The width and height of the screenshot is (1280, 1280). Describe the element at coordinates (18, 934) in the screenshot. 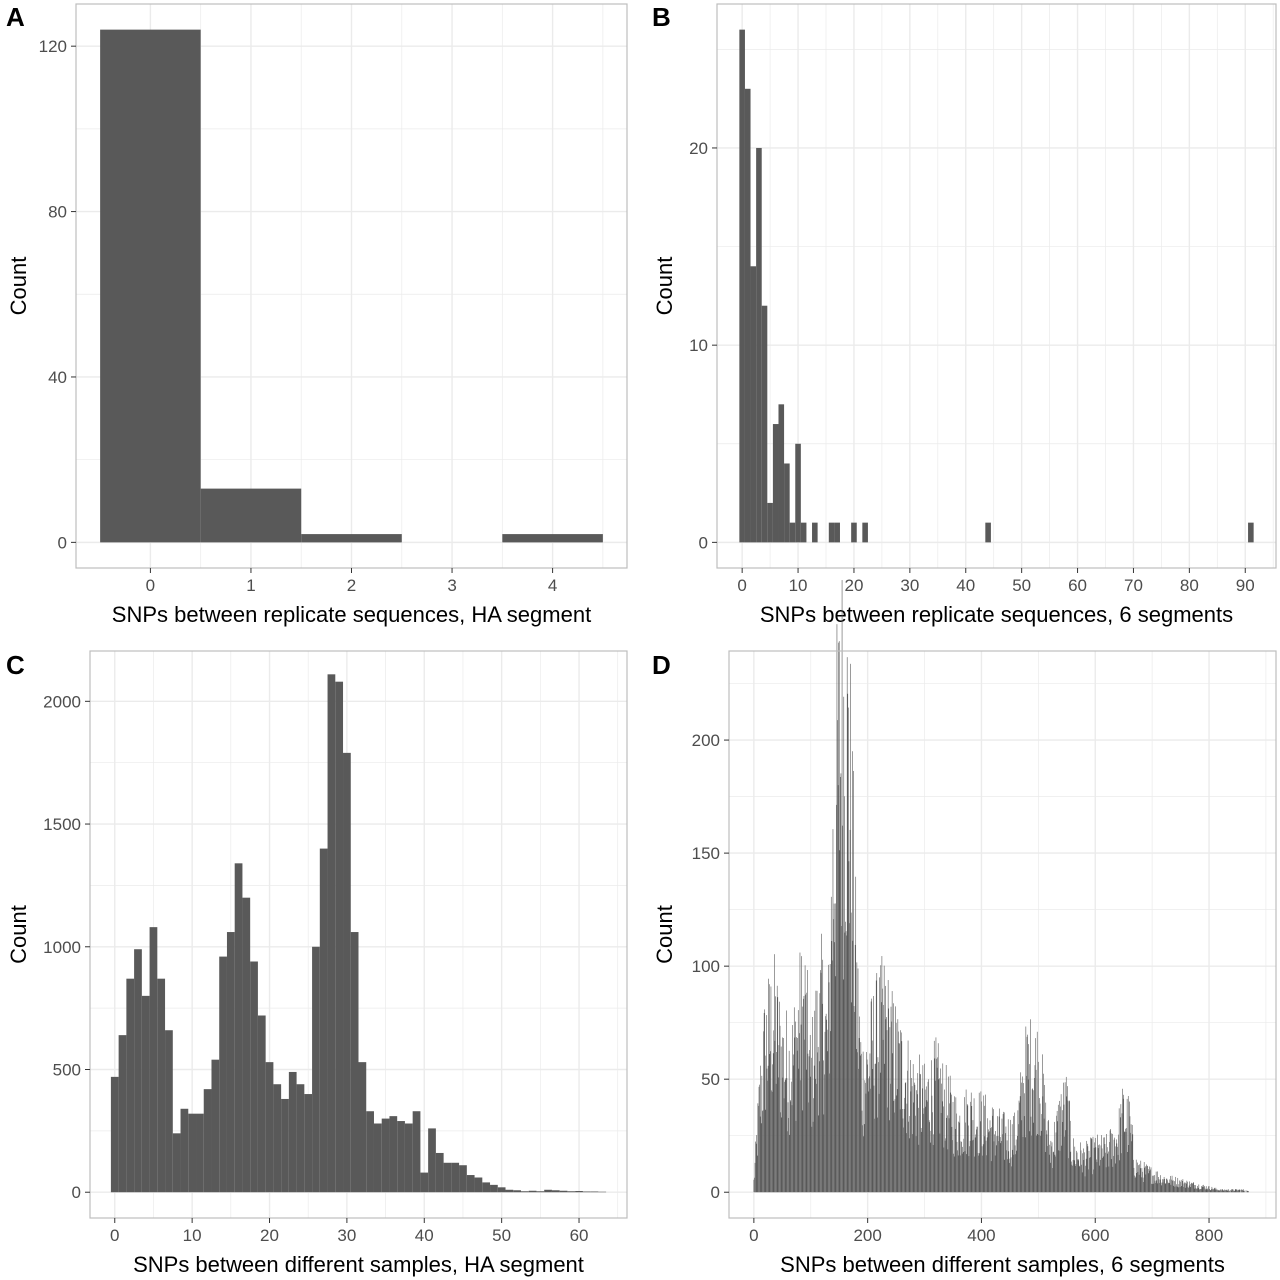

I see `y-axis-title: Count` at that location.